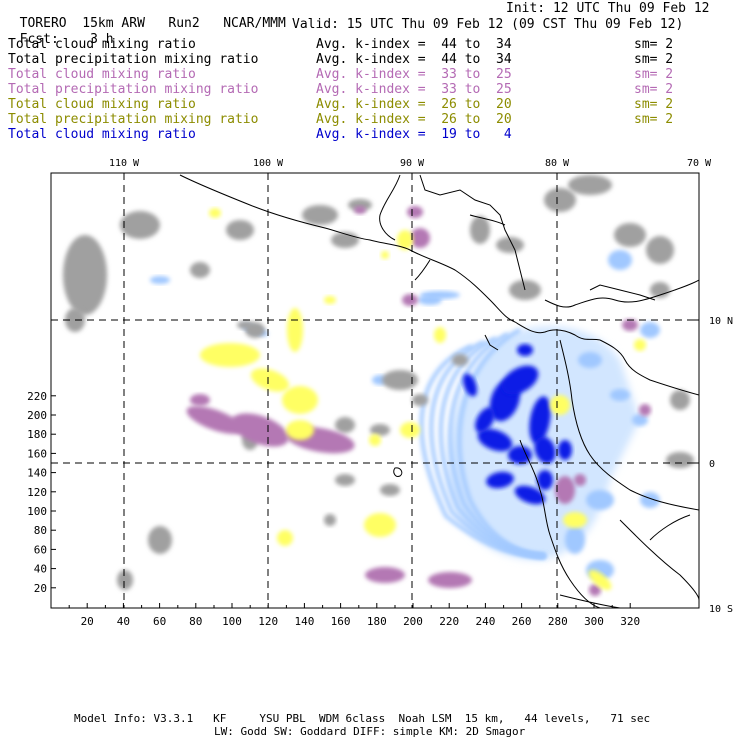  What do you see at coordinates (37, 415) in the screenshot?
I see `y-tick-label: 200` at bounding box center [37, 415].